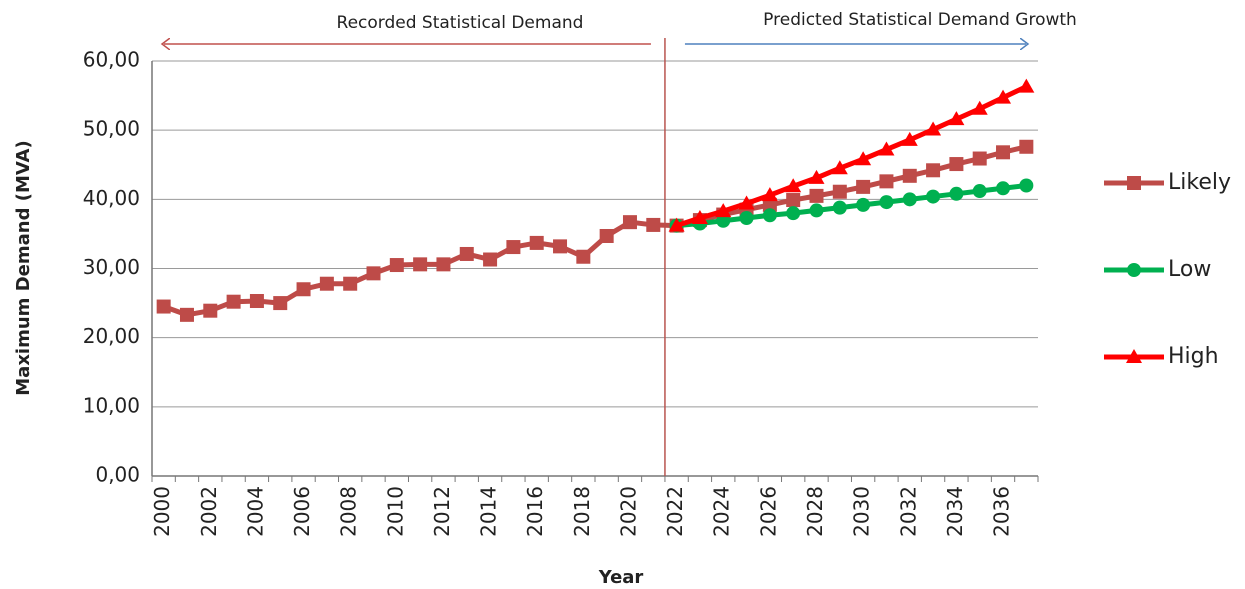 This screenshot has width=1245, height=589. What do you see at coordinates (920, 20) in the screenshot?
I see `annotation: Predicted Statistical Demand Growth` at bounding box center [920, 20].